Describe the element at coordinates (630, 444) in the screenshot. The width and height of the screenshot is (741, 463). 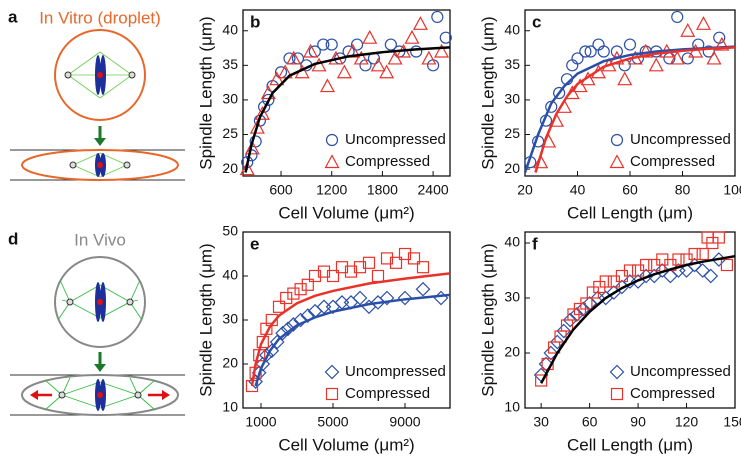
I see `x-axis-title: Cell Length (μm)` at that location.